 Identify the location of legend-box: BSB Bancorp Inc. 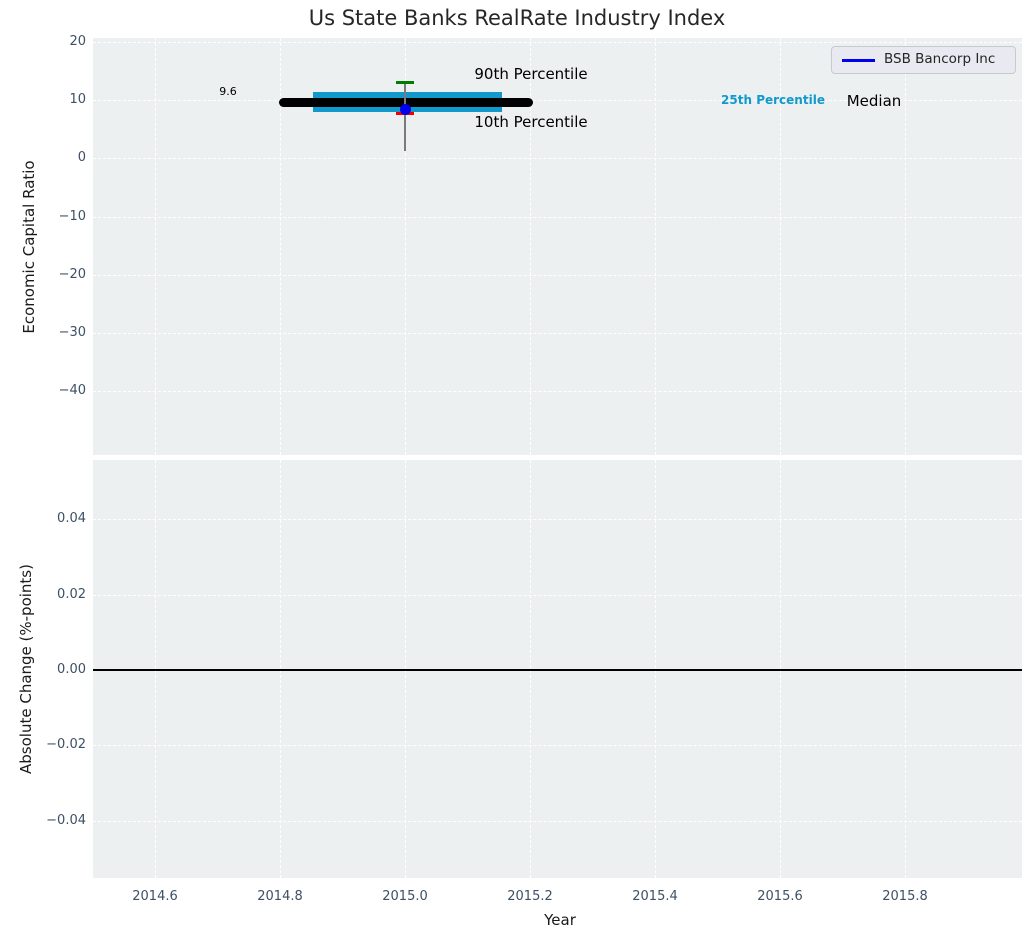
(923, 60).